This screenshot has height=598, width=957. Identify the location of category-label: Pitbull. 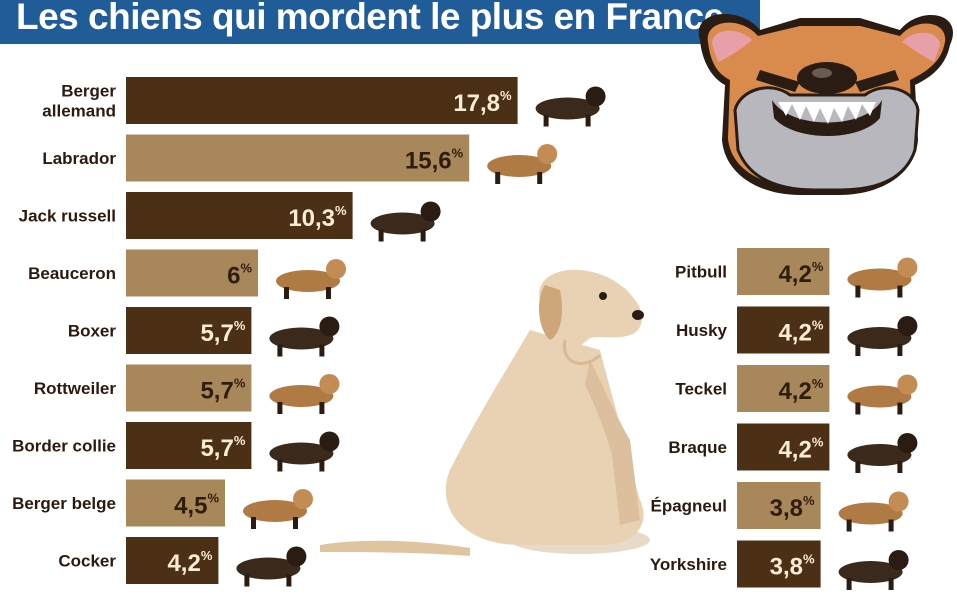
(701, 272).